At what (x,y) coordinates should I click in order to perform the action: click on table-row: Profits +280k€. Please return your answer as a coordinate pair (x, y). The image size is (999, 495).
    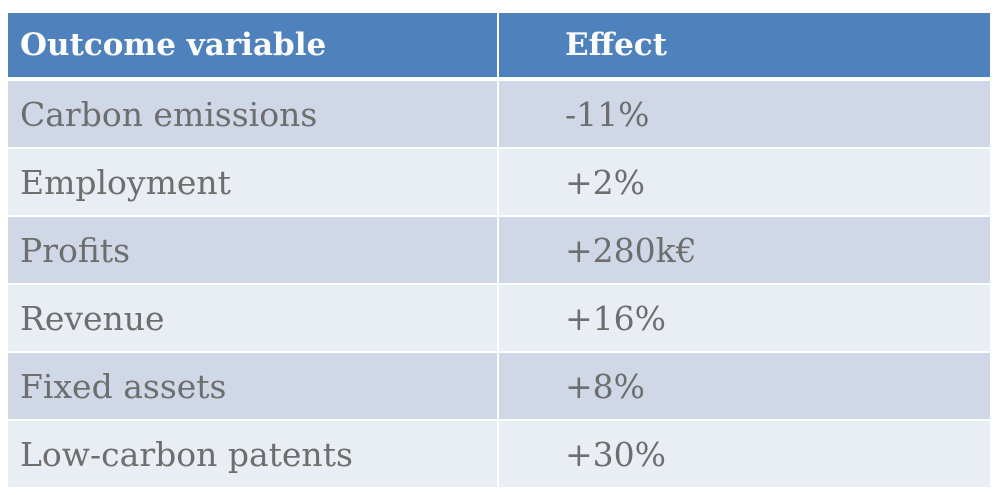
    Looking at the image, I should click on (499, 250).